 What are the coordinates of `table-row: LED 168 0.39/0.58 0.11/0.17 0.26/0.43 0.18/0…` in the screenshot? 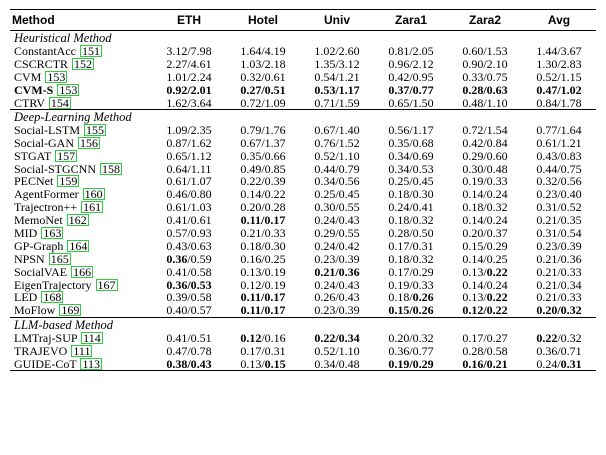 It's located at (303, 297).